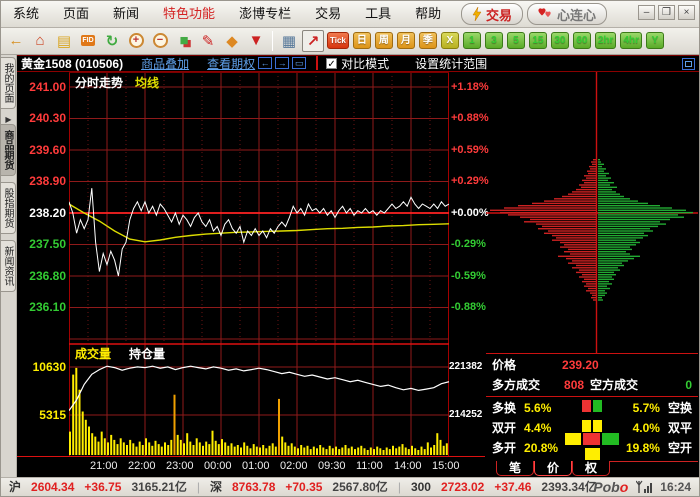 Image resolution: width=700 pixels, height=497 pixels. What do you see at coordinates (47, 181) in the screenshot?
I see `price-tick: 238.90` at bounding box center [47, 181].